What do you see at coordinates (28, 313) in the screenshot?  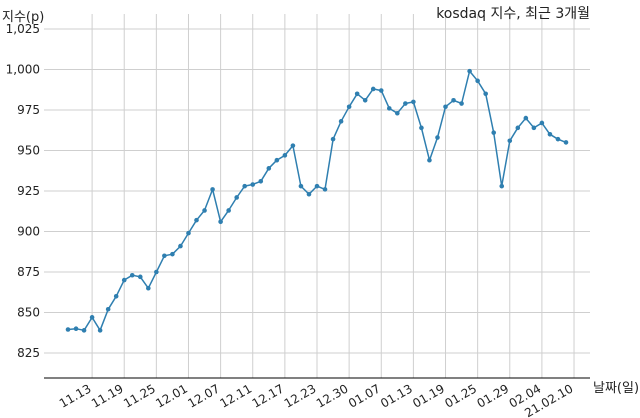 I see `y-tick-label: 850` at bounding box center [28, 313].